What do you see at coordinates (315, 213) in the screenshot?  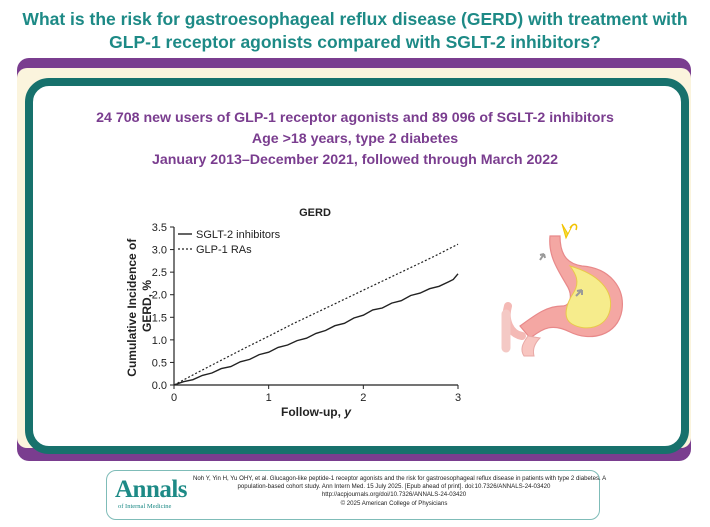 I see `chart-title: GERD` at bounding box center [315, 213].